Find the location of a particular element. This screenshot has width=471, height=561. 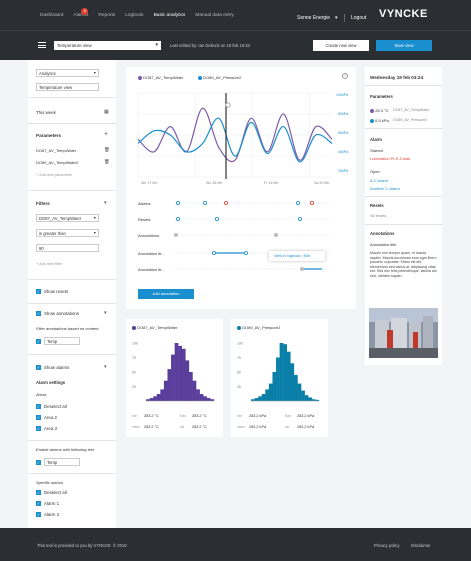

vyncke-logo: VYNCKE is located at coordinates (403, 14).